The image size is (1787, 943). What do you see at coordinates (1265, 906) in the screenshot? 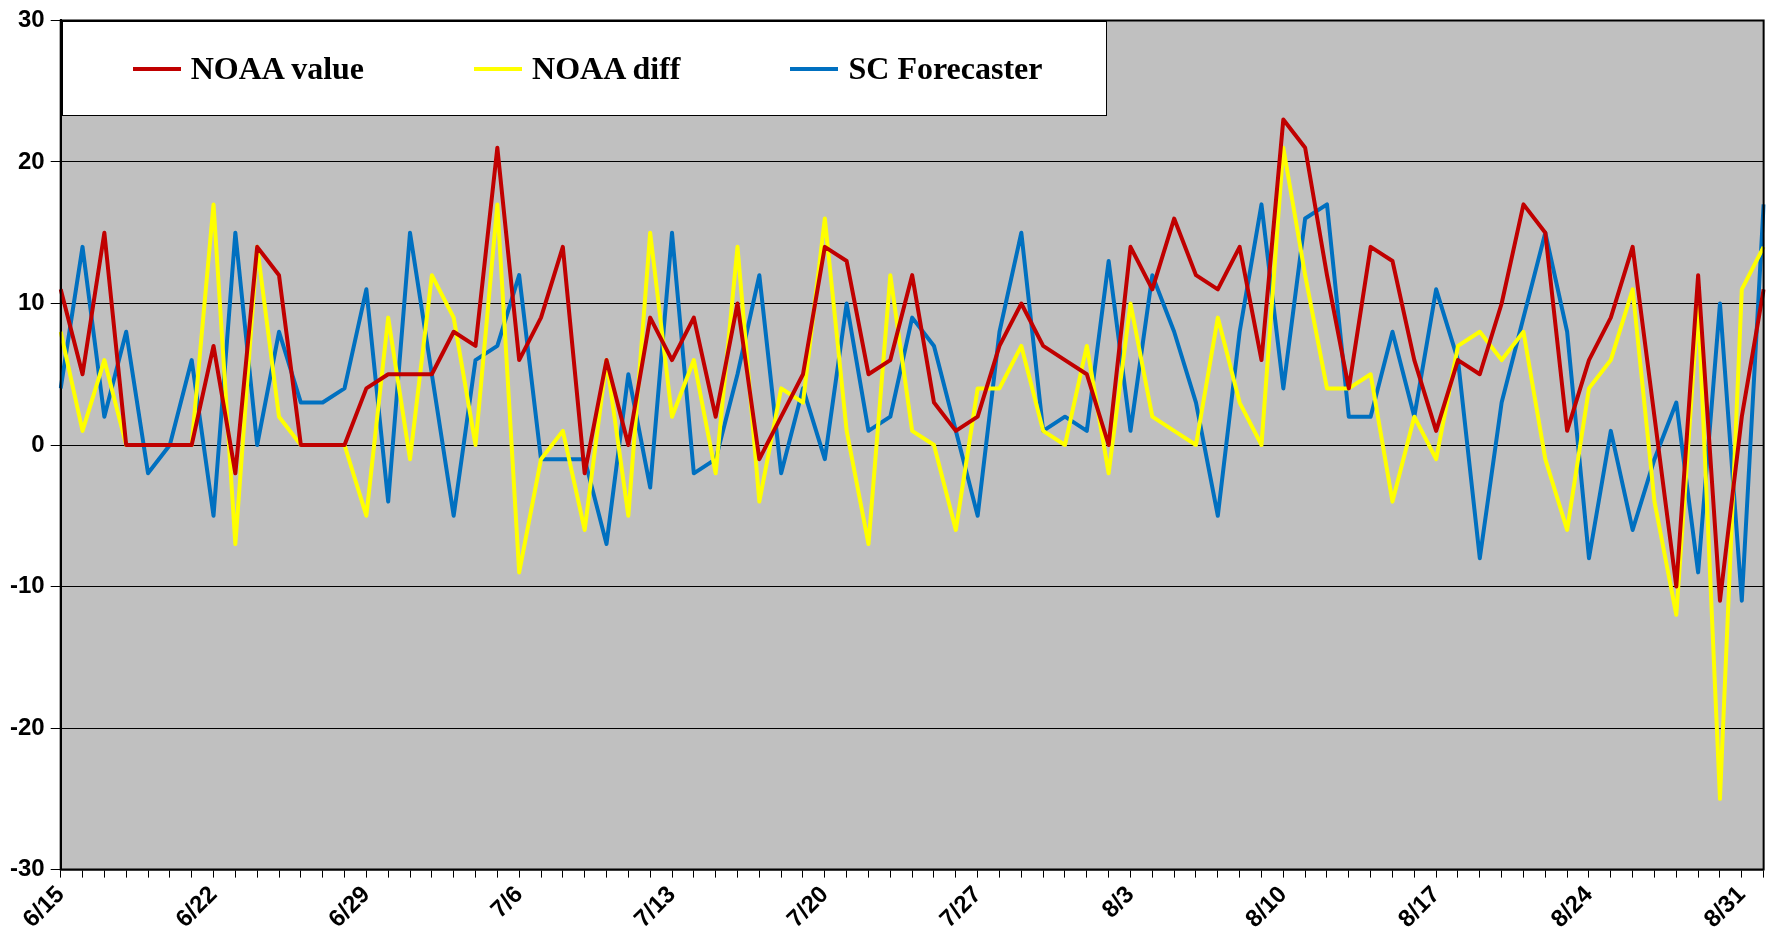
I see `x-tick-label: 8/10` at bounding box center [1265, 906].